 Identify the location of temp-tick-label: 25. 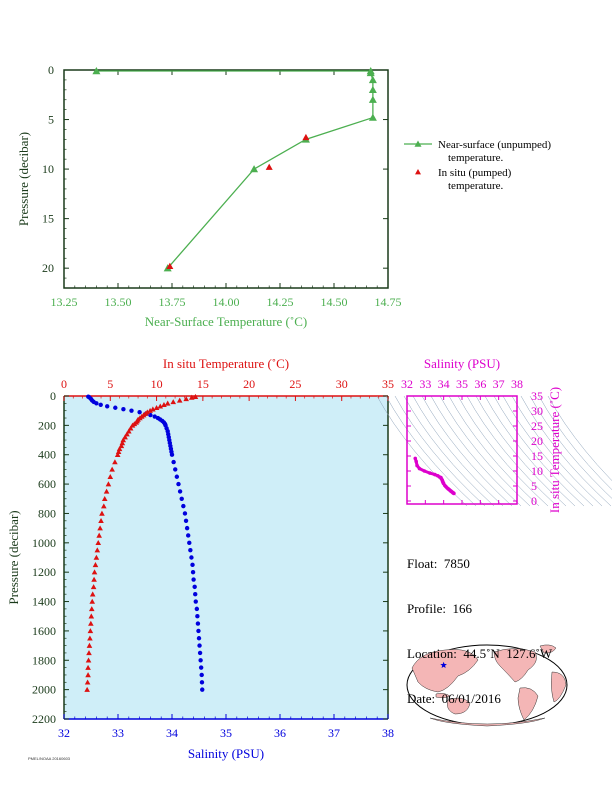
(295, 384).